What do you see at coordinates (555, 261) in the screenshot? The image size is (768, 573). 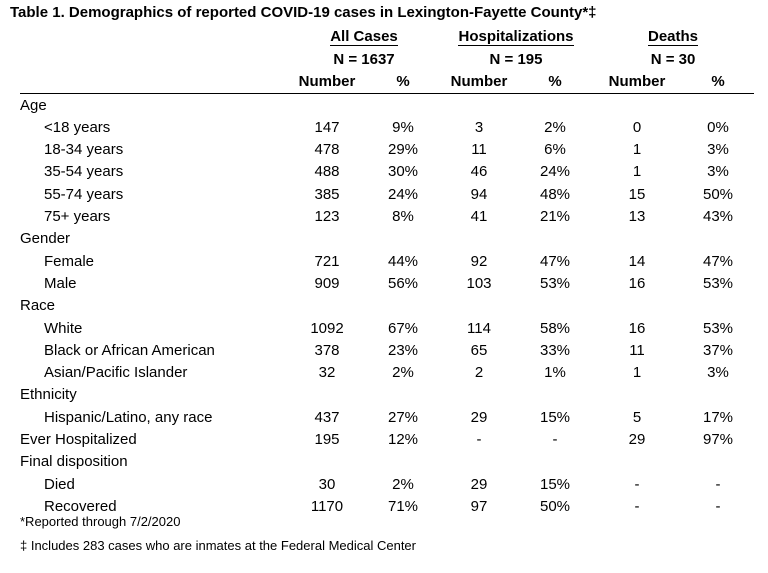 I see `percent-cell: 47%` at bounding box center [555, 261].